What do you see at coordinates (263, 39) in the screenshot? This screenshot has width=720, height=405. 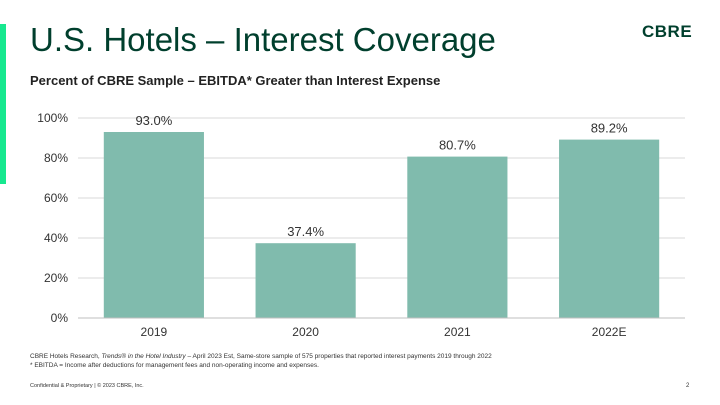 I see `slide-title: U.S. Hotels – Interest Coverage` at bounding box center [263, 39].